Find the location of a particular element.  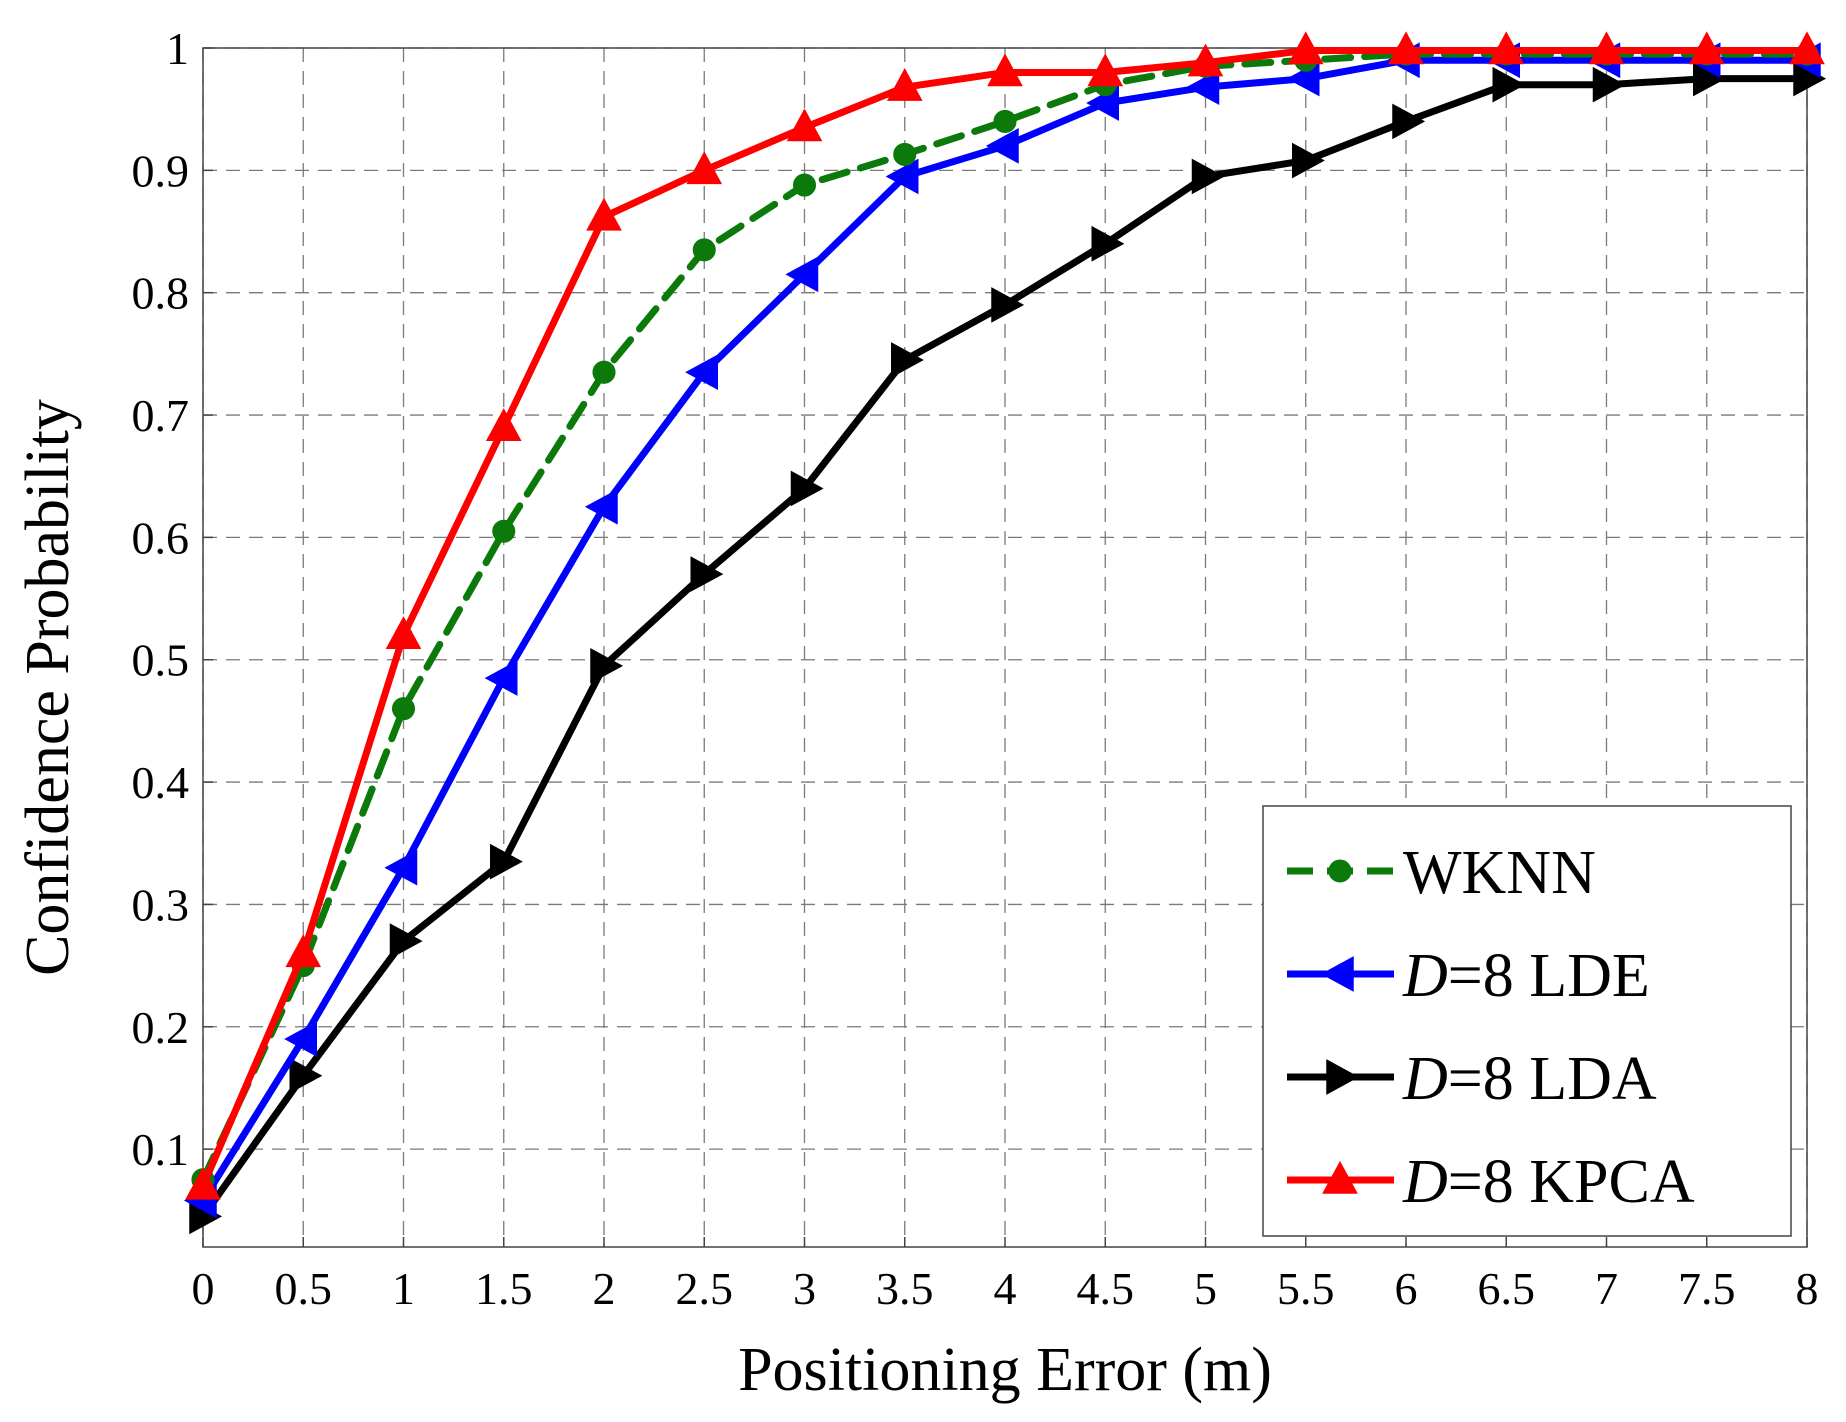

y-tick-label: 0.5 is located at coordinates (161, 660).